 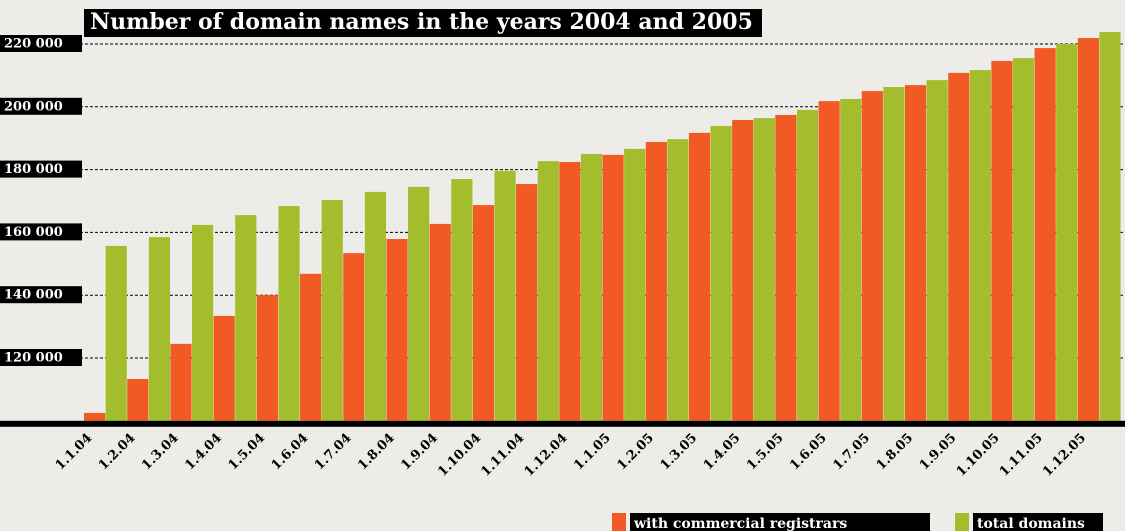 What do you see at coordinates (1064, 455) in the screenshot?
I see `x-tick-label: 1.12.05` at bounding box center [1064, 455].